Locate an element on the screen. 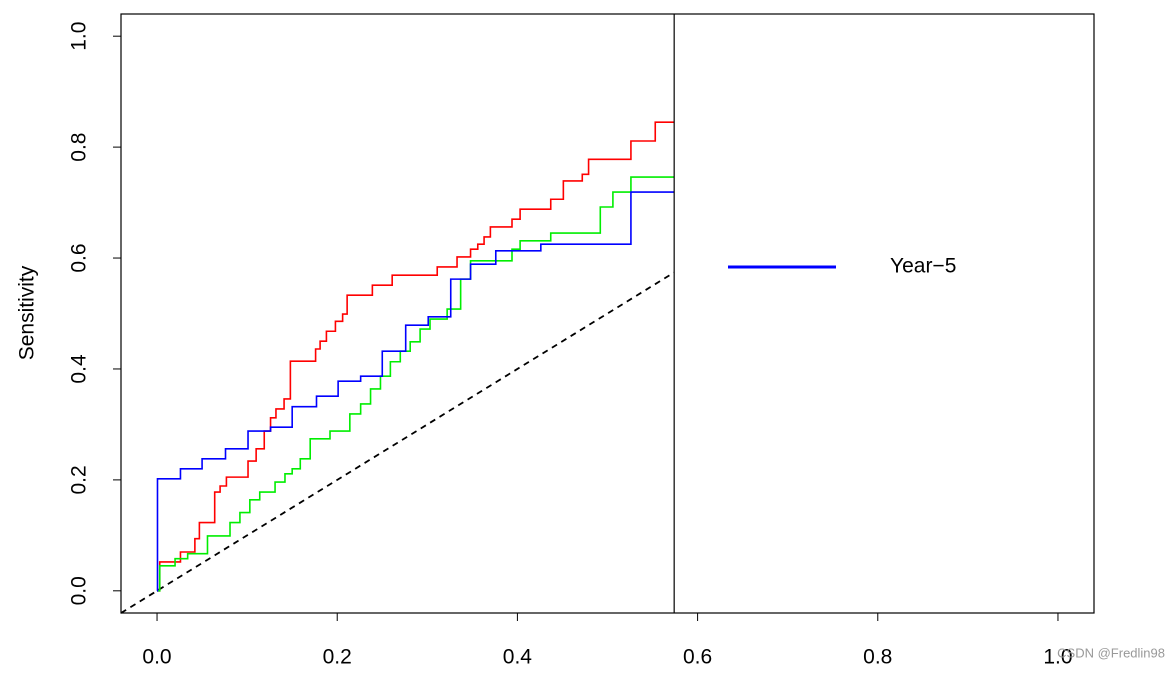 The width and height of the screenshot is (1173, 674). y-tick-label: 0.0 is located at coordinates (79, 590).